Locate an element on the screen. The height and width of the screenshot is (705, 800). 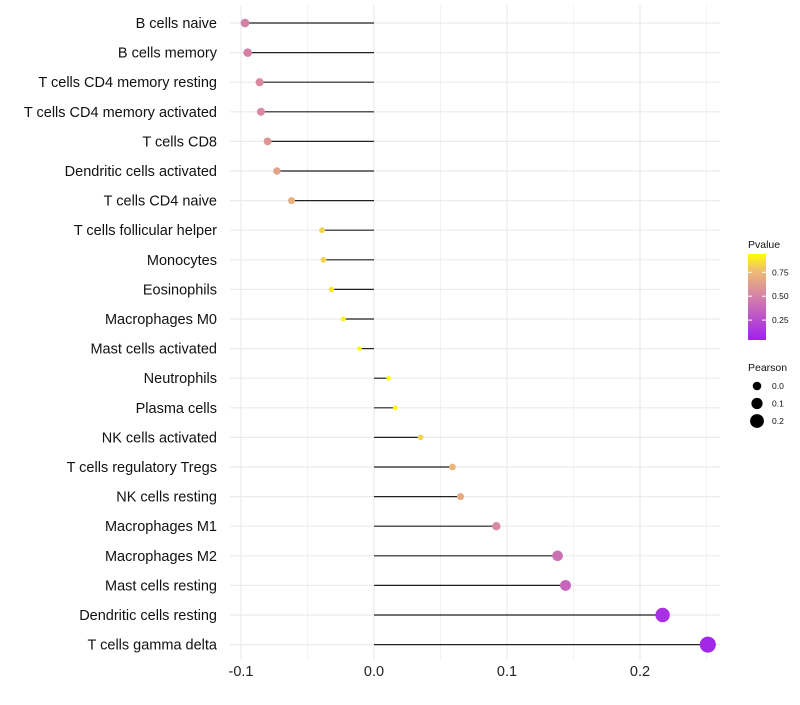
colorbar-tick-label: 0.75 is located at coordinates (780, 272).